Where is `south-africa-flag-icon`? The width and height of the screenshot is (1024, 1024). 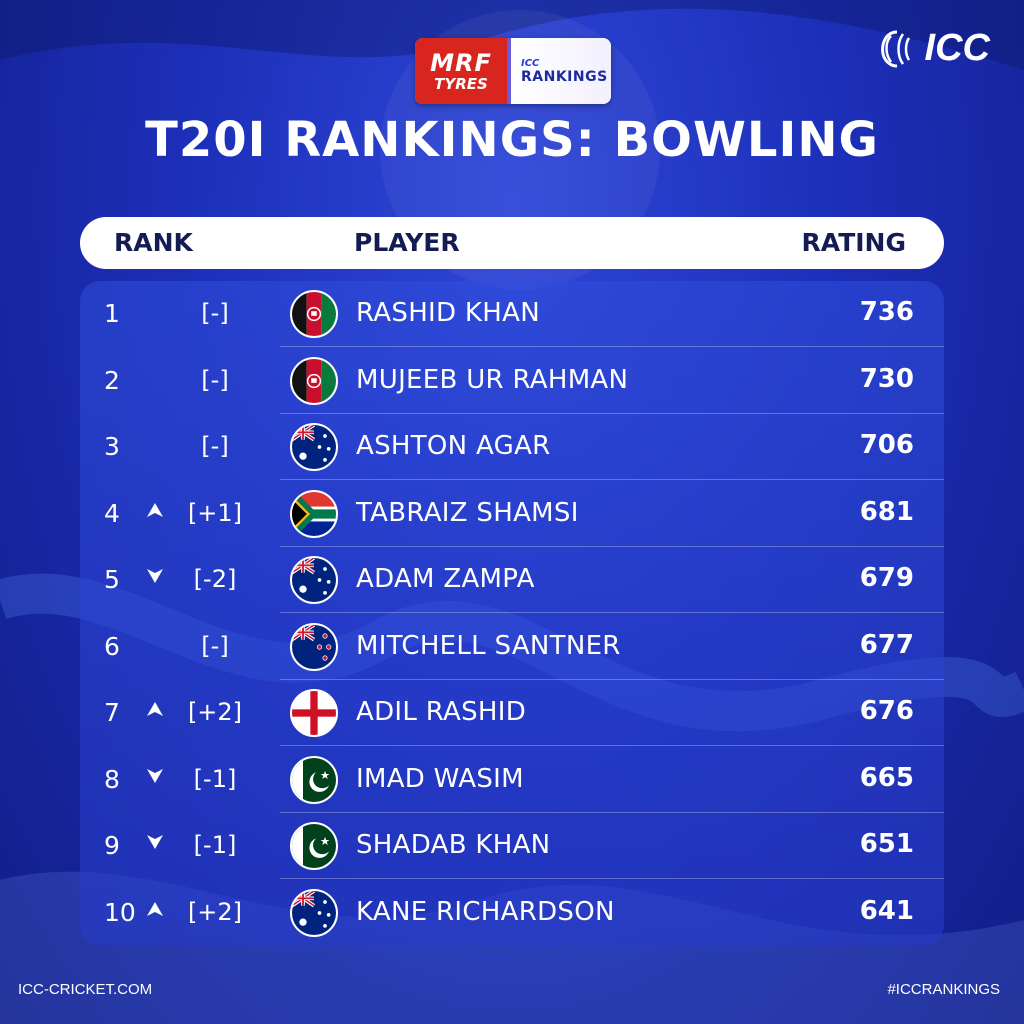 south-africa-flag-icon is located at coordinates (314, 513).